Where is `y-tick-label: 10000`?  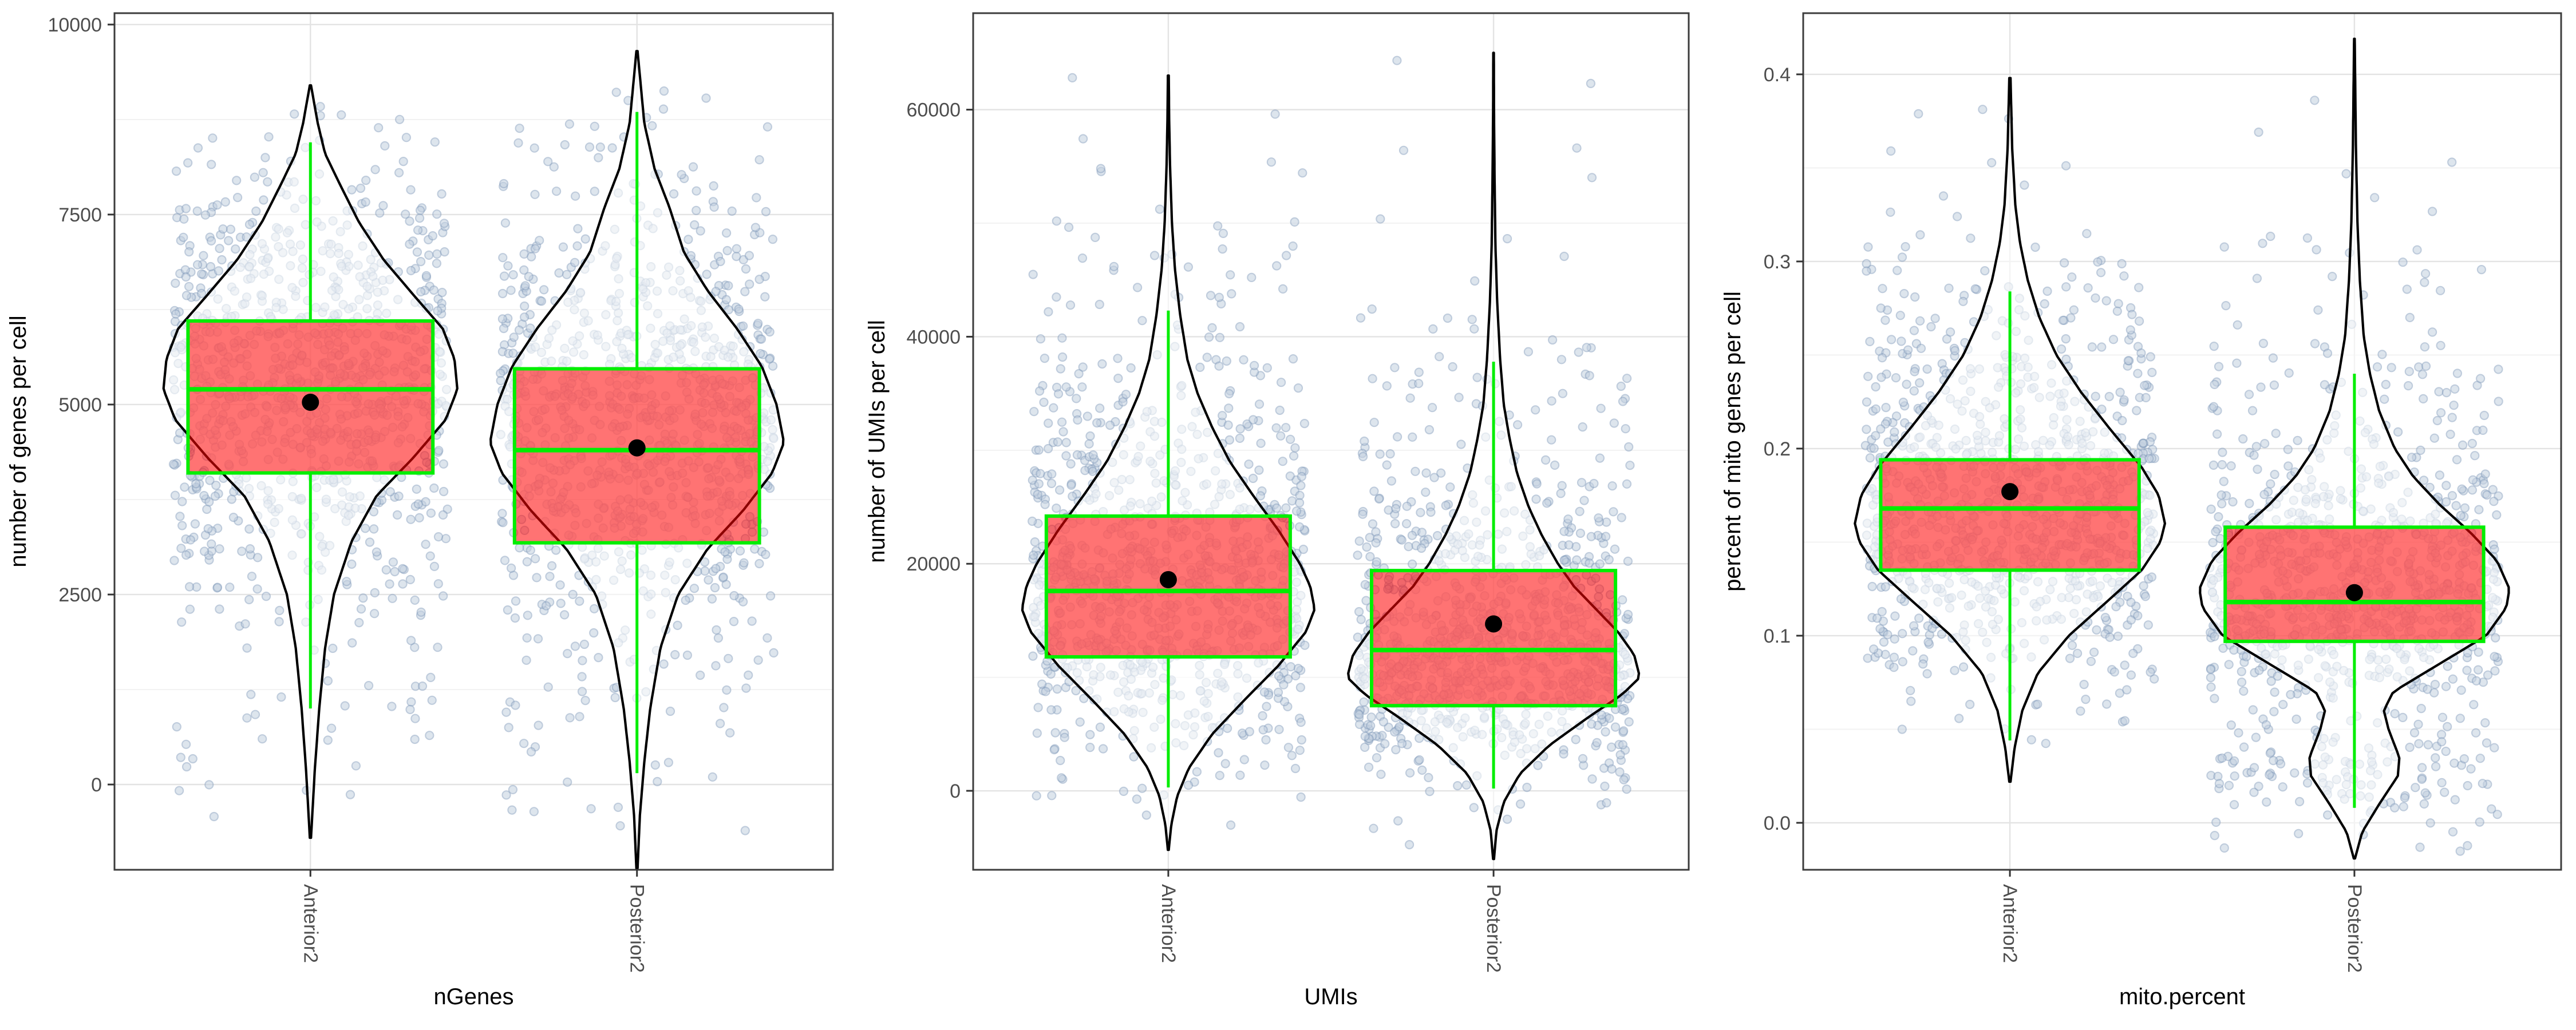
y-tick-label: 10000 is located at coordinates (75, 25).